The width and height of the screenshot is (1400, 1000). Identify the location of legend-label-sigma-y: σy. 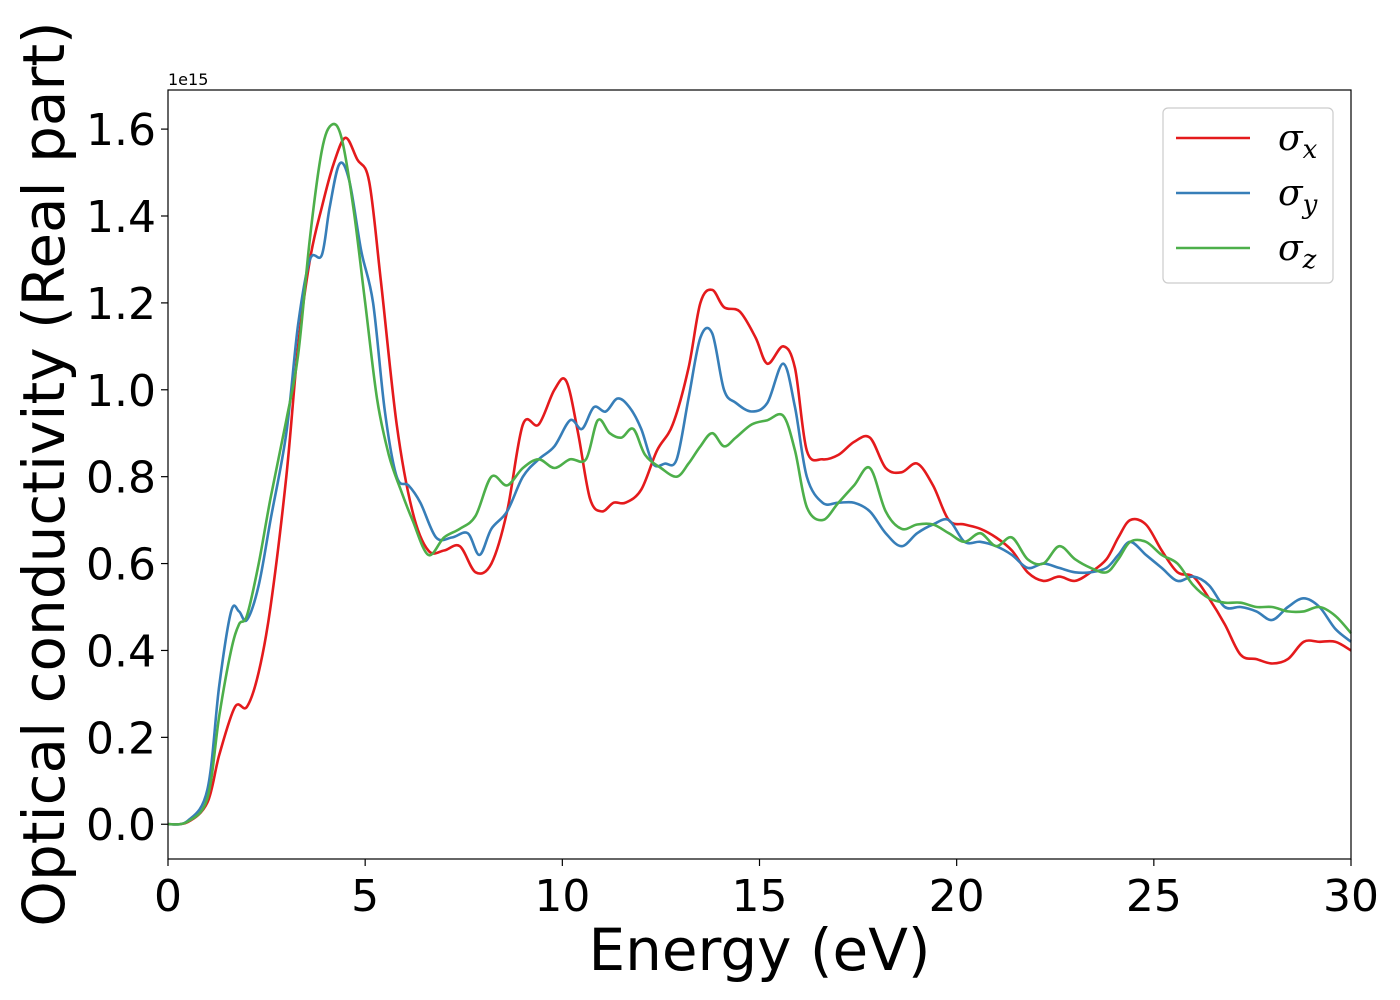
(1298, 196).